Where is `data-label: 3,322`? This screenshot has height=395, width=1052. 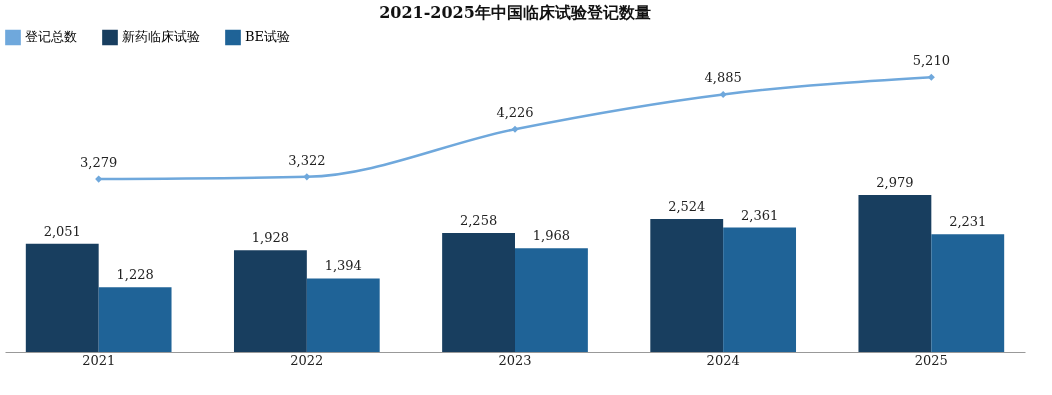
data-label: 3,322 is located at coordinates (307, 160).